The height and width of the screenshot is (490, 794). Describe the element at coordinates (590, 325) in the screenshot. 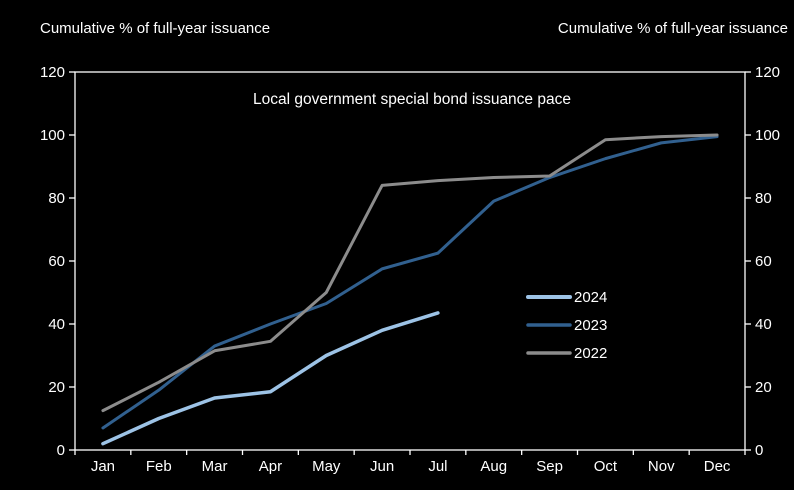

I see `legend-label-2023: 2023` at that location.